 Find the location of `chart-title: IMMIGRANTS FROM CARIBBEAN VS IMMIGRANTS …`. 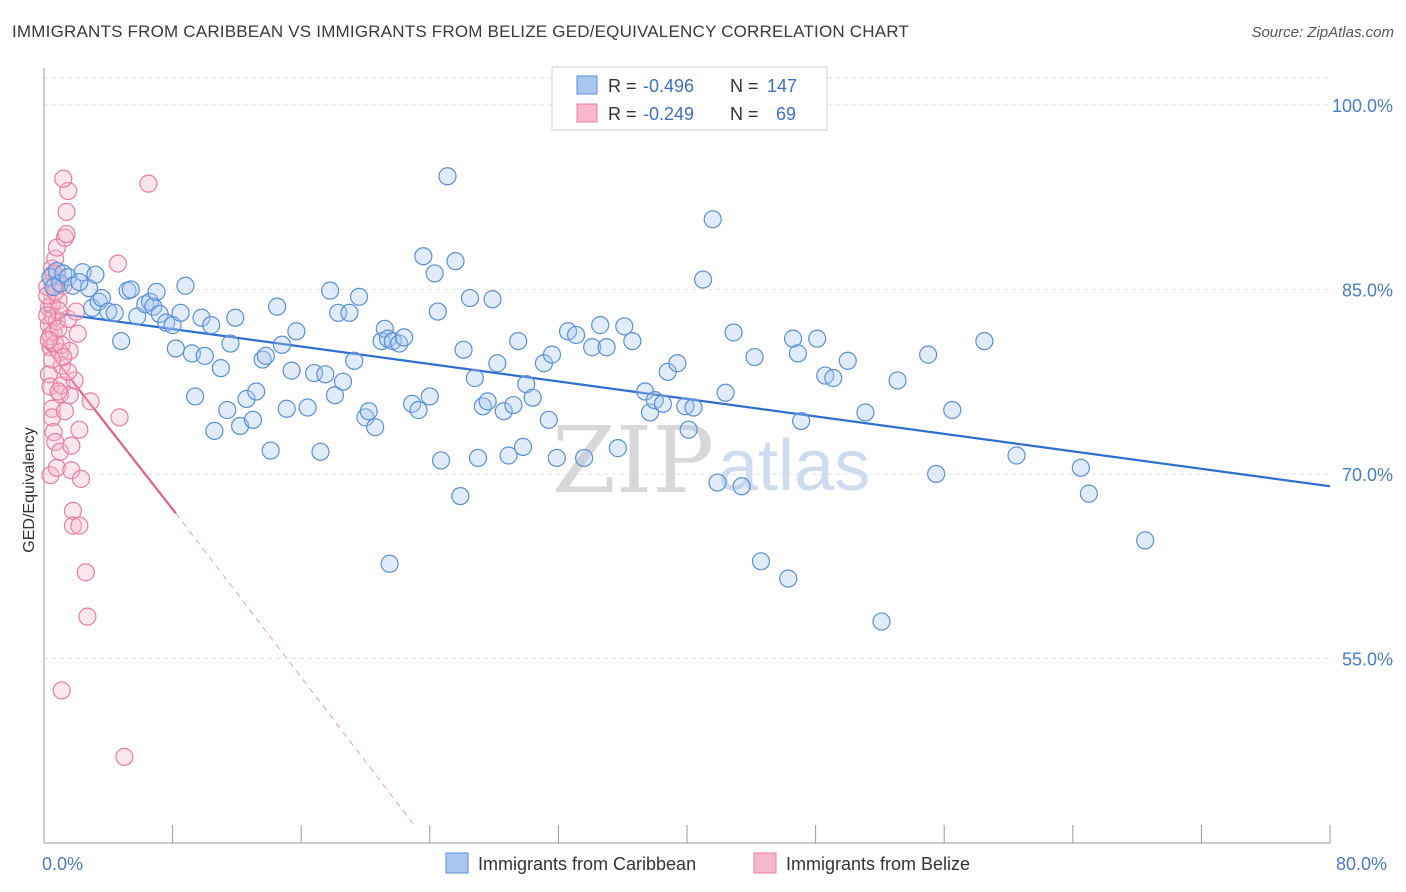

chart-title: IMMIGRANTS FROM CARIBBEAN VS IMMIGRANTS … is located at coordinates (461, 31).